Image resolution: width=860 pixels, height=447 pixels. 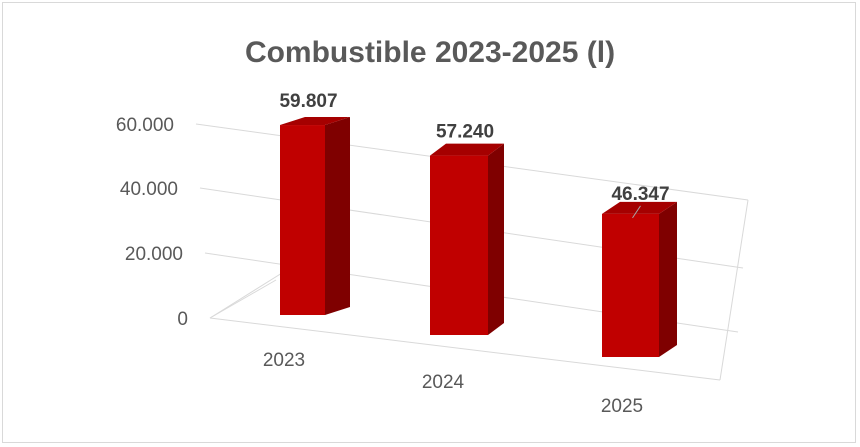 I want to click on x-axis-categories: 2023 2024 2025, so click(x=453, y=383).